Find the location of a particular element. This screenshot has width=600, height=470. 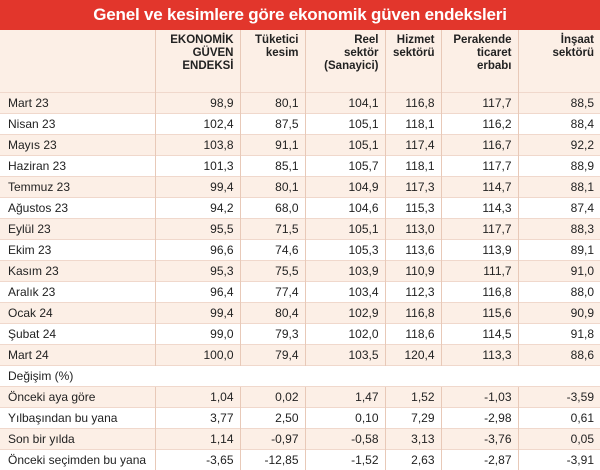

cell: 74,6 is located at coordinates (272, 250).